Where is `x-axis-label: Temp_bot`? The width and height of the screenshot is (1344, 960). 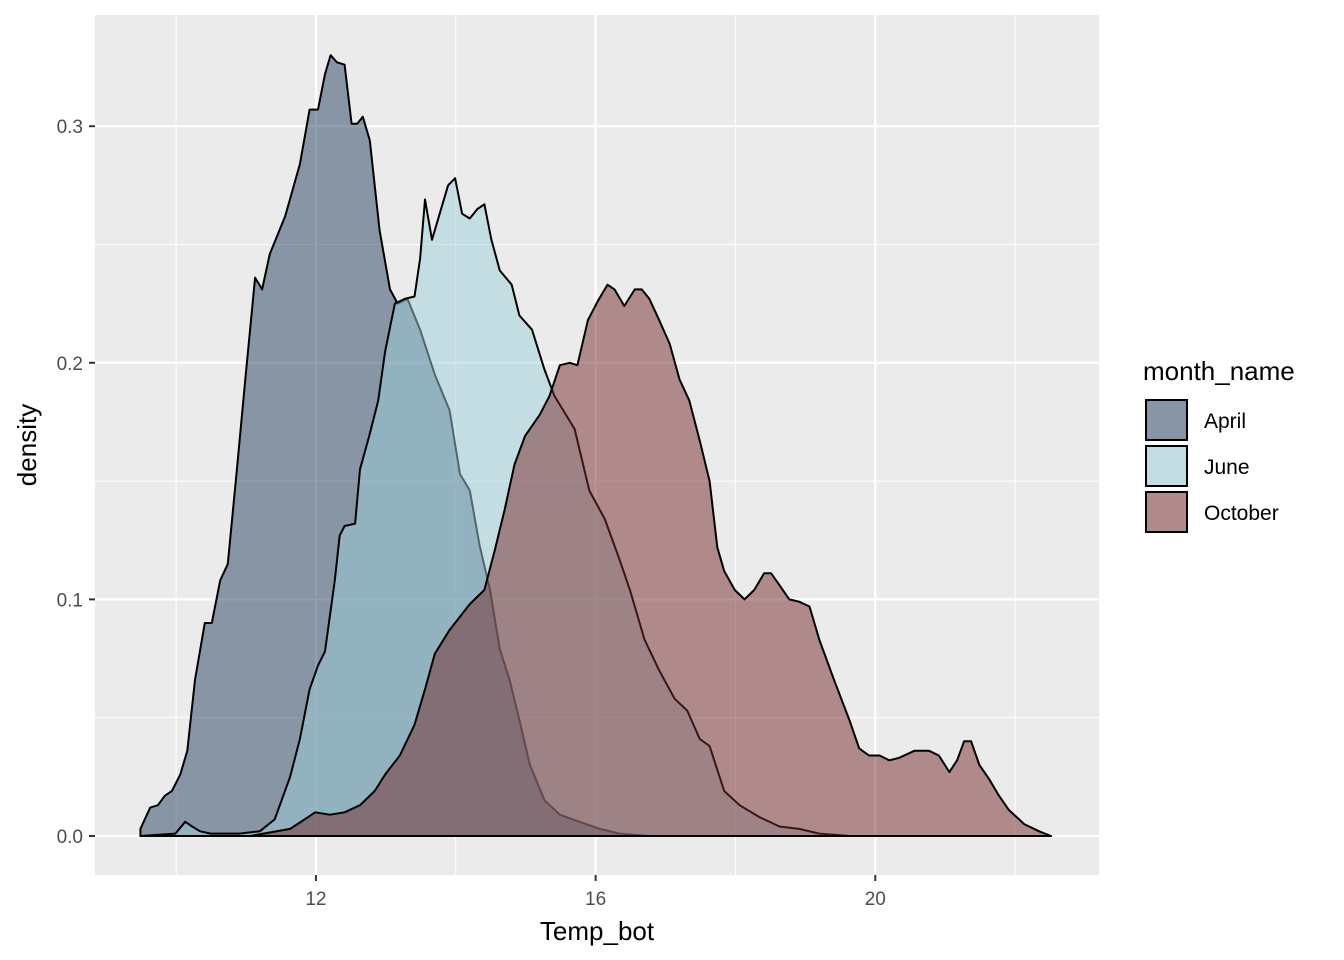 x-axis-label: Temp_bot is located at coordinates (597, 931).